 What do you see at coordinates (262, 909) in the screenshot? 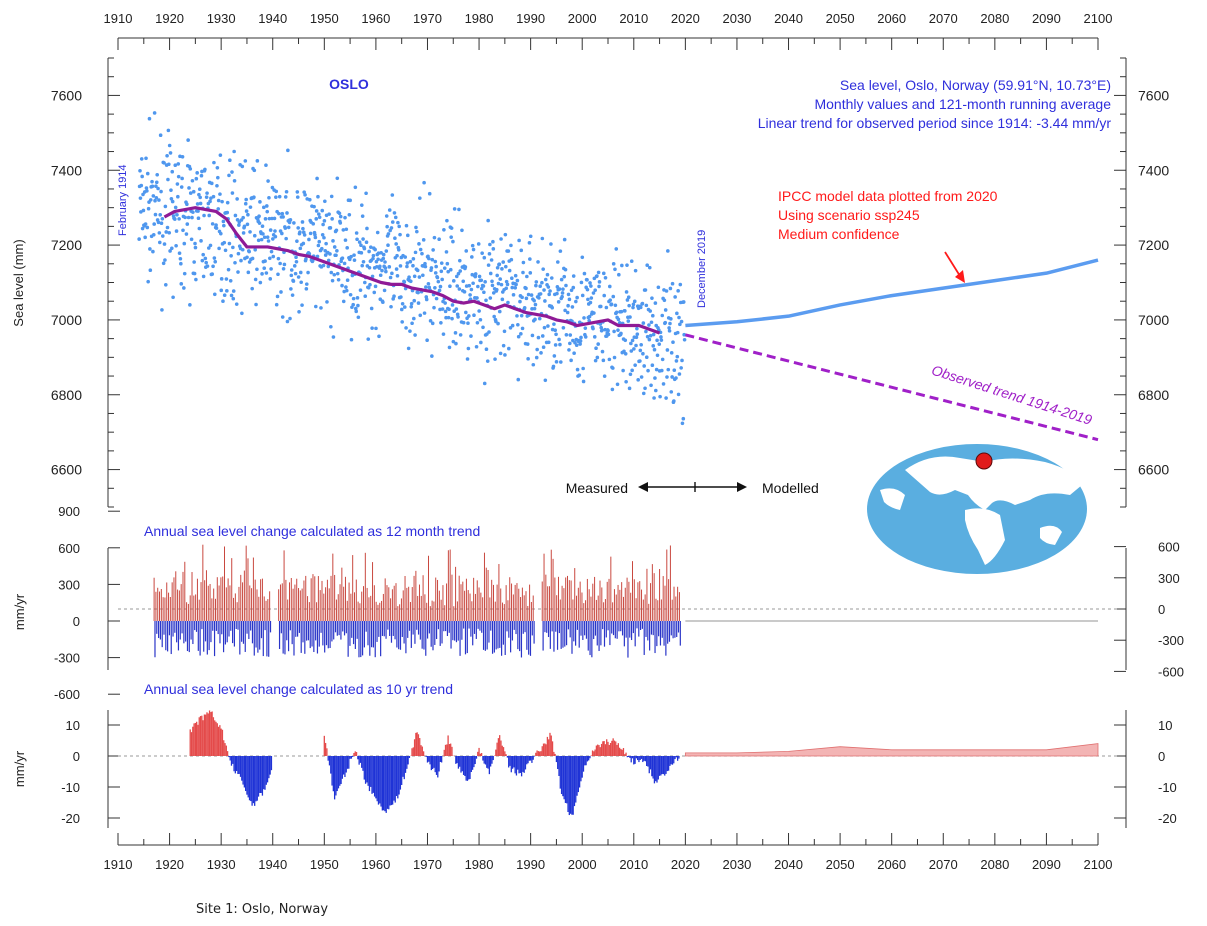
I see `figure-caption: Site 1: Oslo, Norway` at bounding box center [262, 909].